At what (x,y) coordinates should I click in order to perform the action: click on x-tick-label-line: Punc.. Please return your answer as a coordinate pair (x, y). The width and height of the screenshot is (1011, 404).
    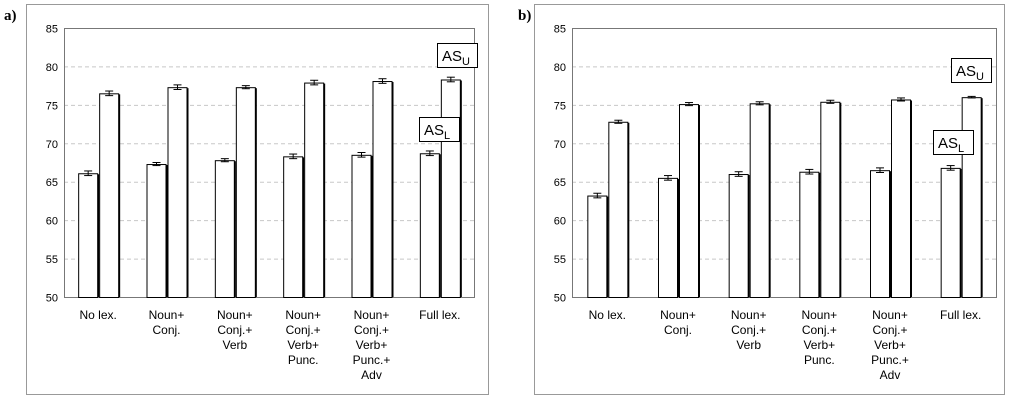
    Looking at the image, I should click on (303, 360).